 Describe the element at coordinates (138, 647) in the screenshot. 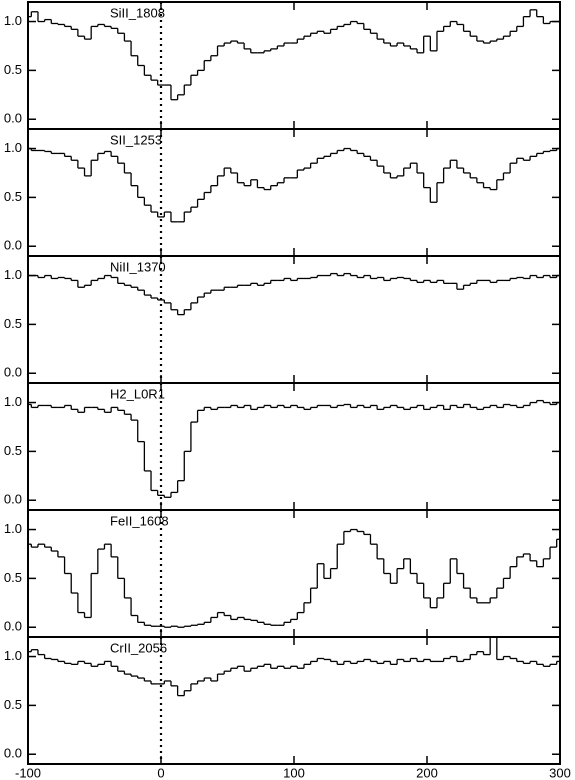

I see `panel-label: CrII_2056` at that location.